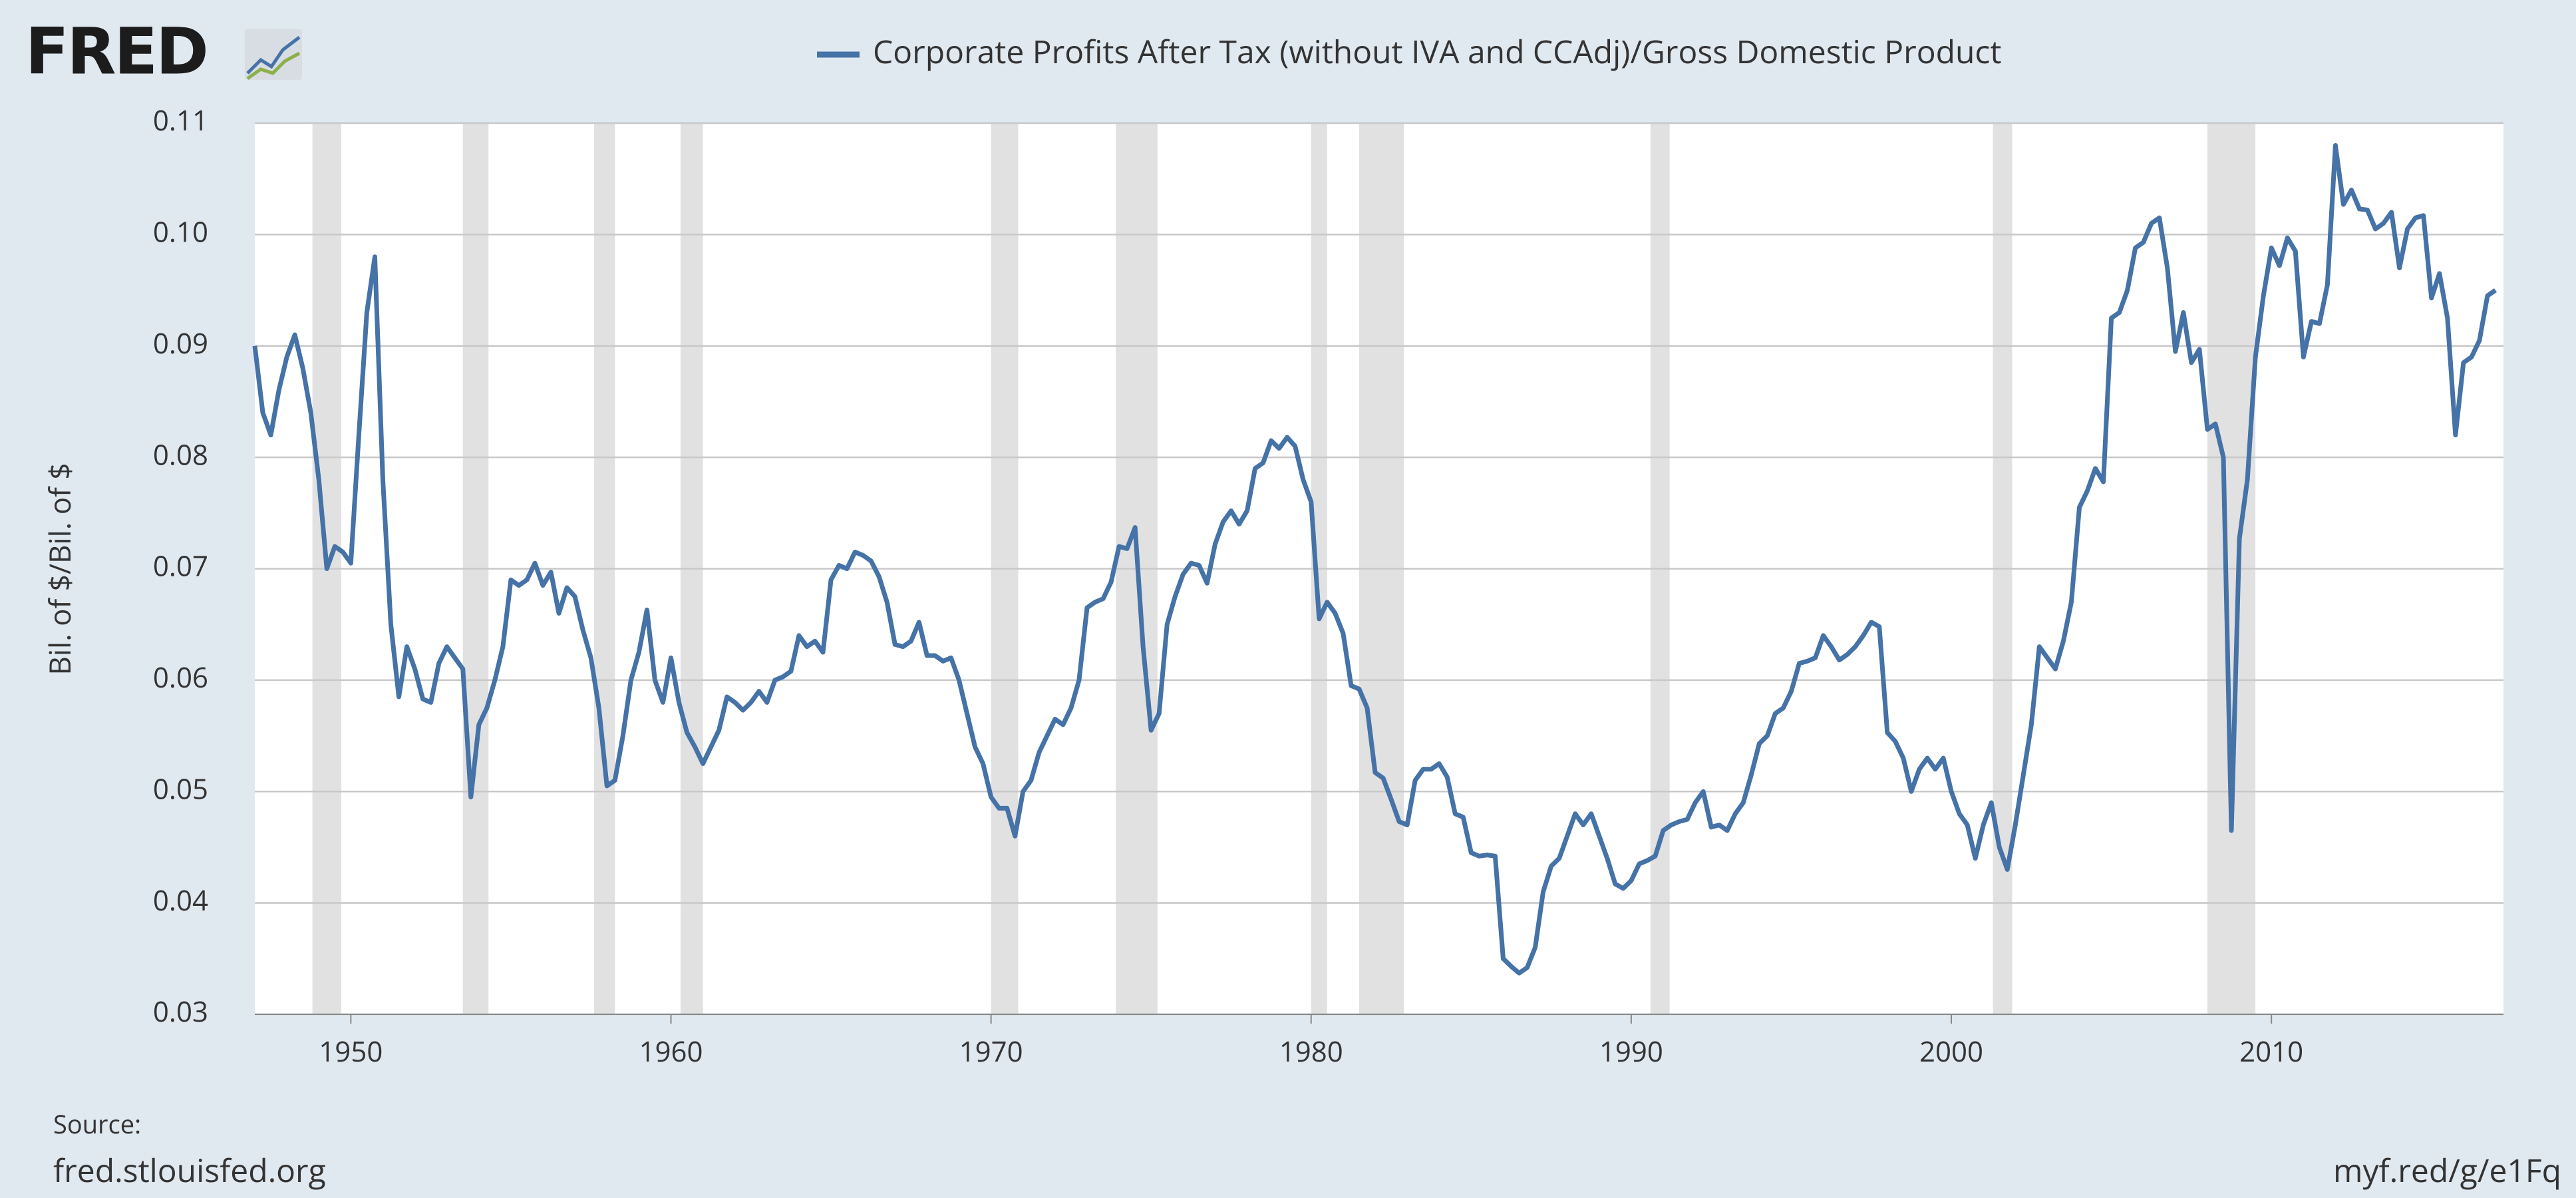  Describe the element at coordinates (1311, 1051) in the screenshot. I see `x-tick-label: 1980` at that location.